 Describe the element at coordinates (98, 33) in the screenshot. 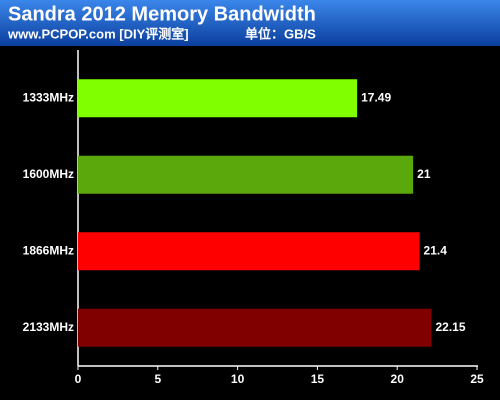

I see `subtitle: www.PCPOP.com [DIY评测室]` at that location.